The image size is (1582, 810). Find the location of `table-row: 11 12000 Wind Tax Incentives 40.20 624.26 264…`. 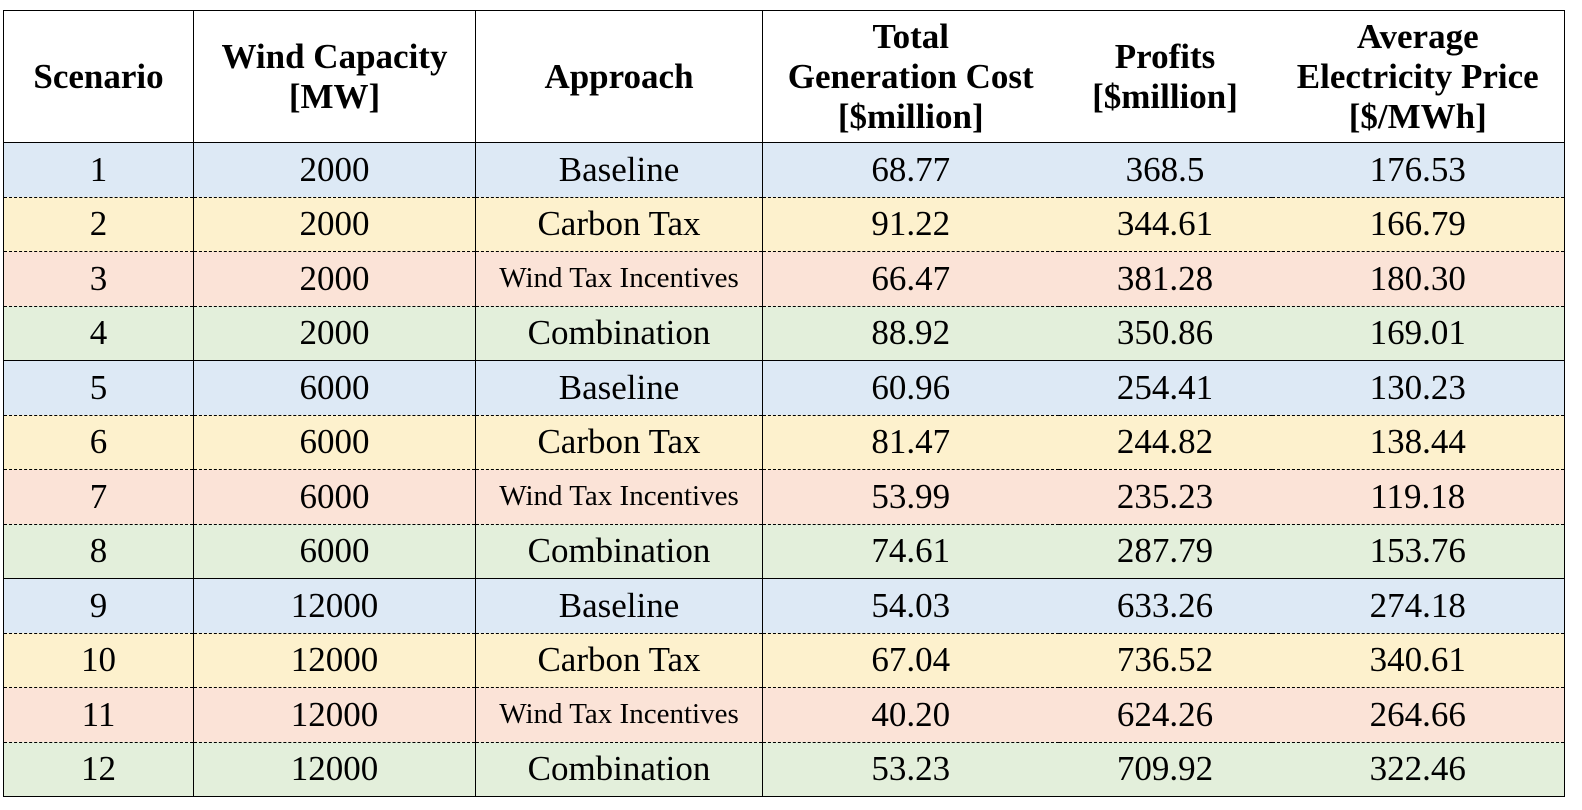

table-row: 11 12000 Wind Tax Incentives 40.20 624.26 264… is located at coordinates (784, 715).